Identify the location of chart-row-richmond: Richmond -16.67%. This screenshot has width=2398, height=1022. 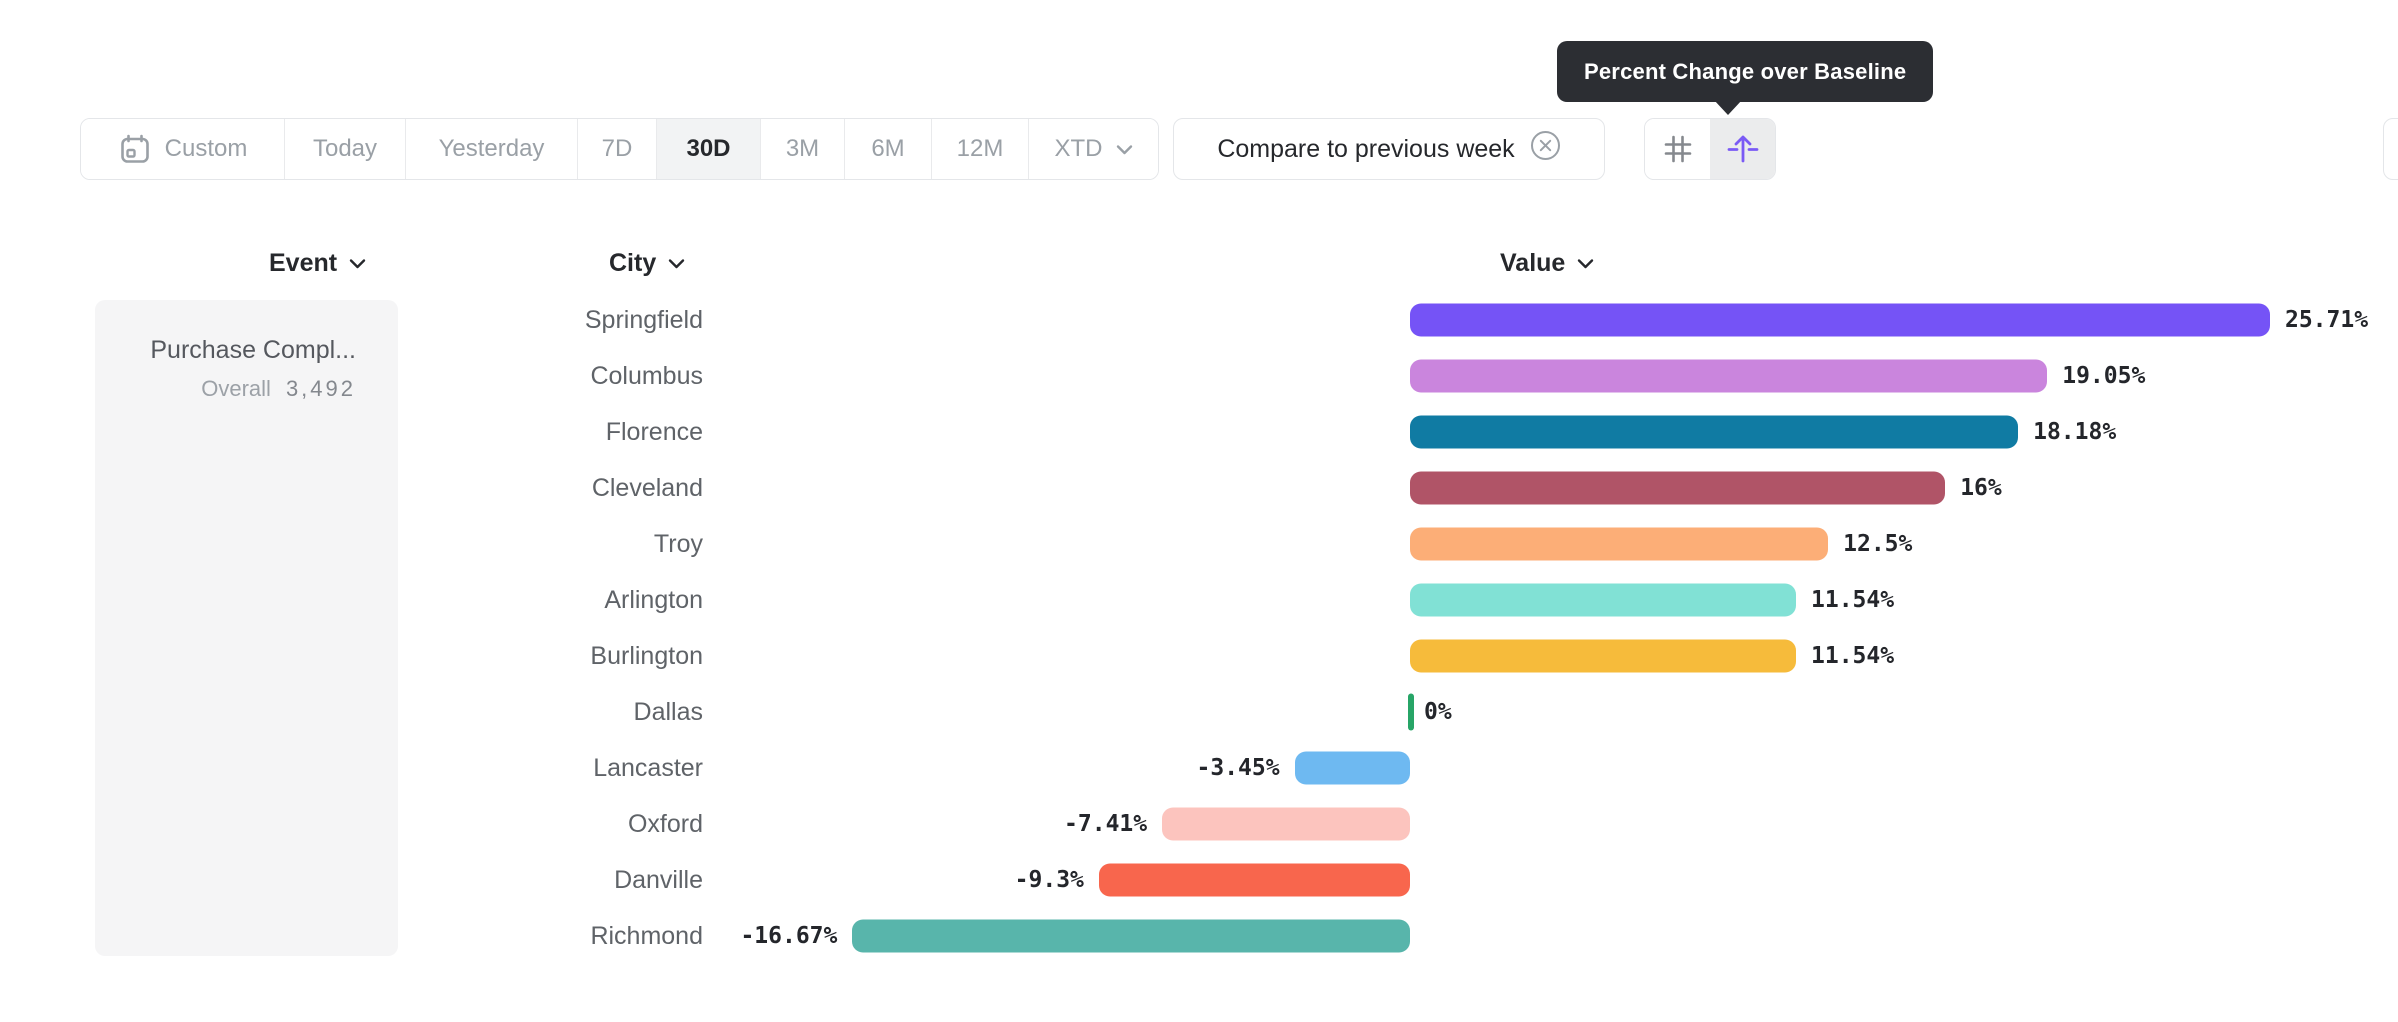
(1199, 936).